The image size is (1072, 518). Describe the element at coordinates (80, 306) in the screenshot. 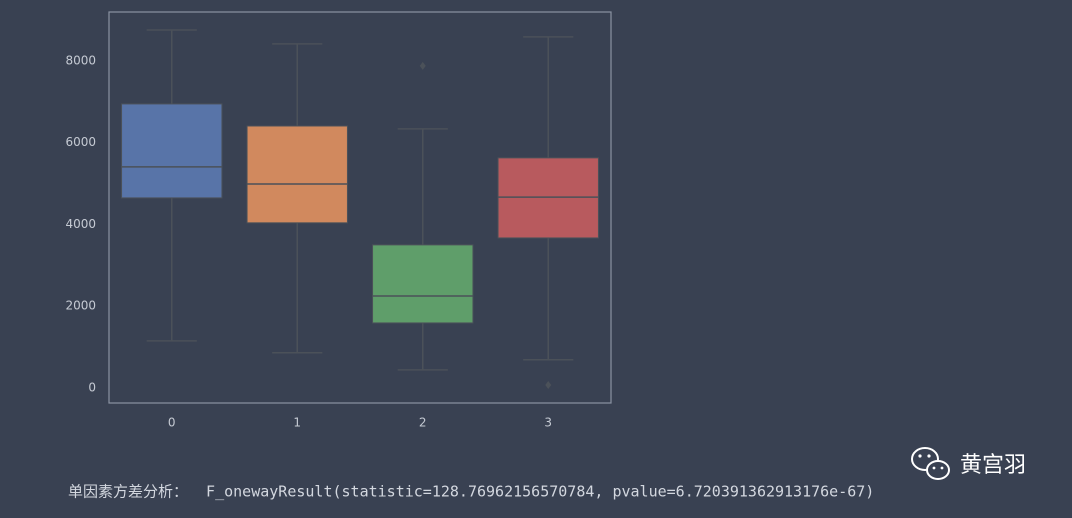

I see `y-tick-label: 2000` at that location.